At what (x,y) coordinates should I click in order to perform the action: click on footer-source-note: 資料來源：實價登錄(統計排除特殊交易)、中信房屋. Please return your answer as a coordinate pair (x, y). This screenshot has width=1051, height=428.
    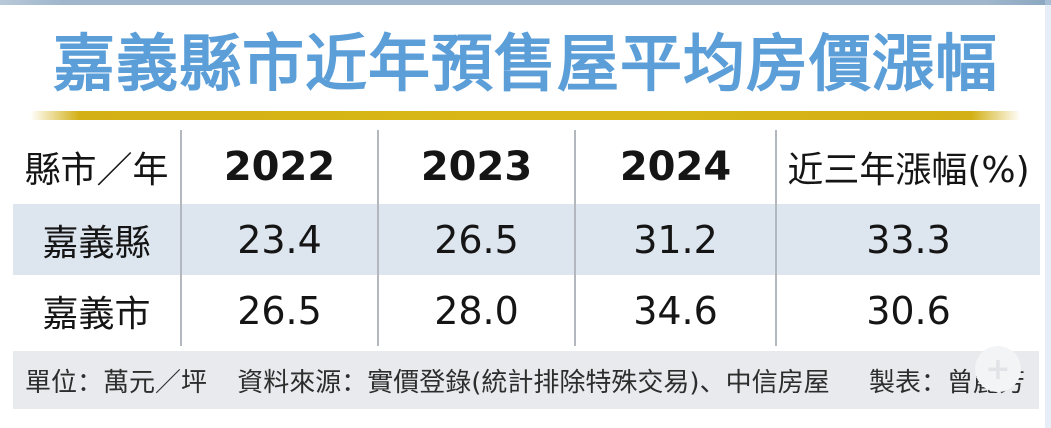
    Looking at the image, I should click on (533, 382).